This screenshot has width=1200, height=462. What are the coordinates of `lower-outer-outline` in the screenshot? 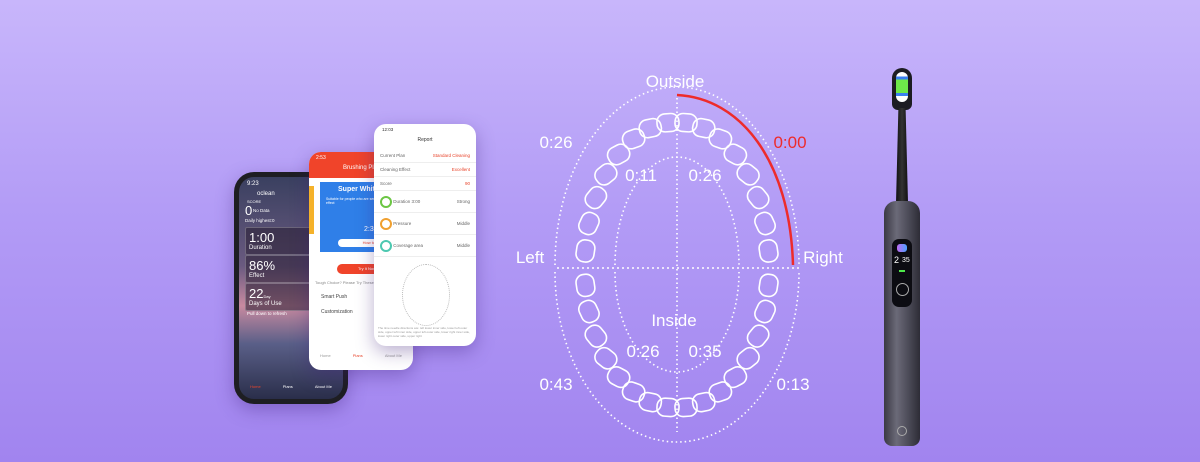 It's located at (677, 357).